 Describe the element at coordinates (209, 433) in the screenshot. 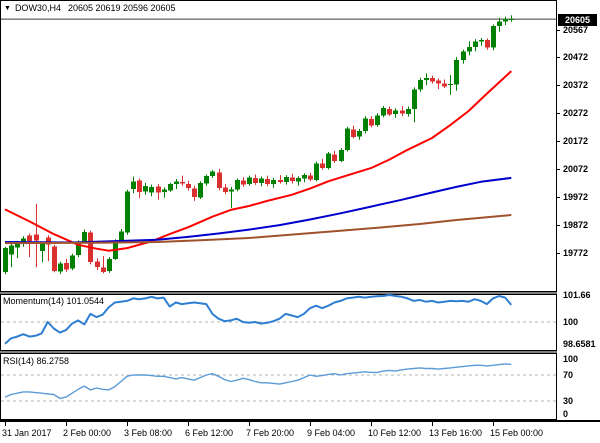

I see `time-axis-label: 6 Feb 12:00` at that location.